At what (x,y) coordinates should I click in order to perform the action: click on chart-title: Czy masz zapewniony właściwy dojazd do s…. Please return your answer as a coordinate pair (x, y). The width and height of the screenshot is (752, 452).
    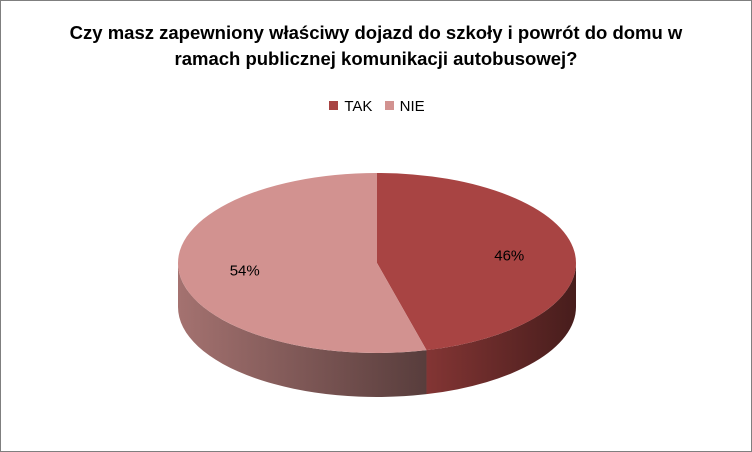
    Looking at the image, I should click on (376, 45).